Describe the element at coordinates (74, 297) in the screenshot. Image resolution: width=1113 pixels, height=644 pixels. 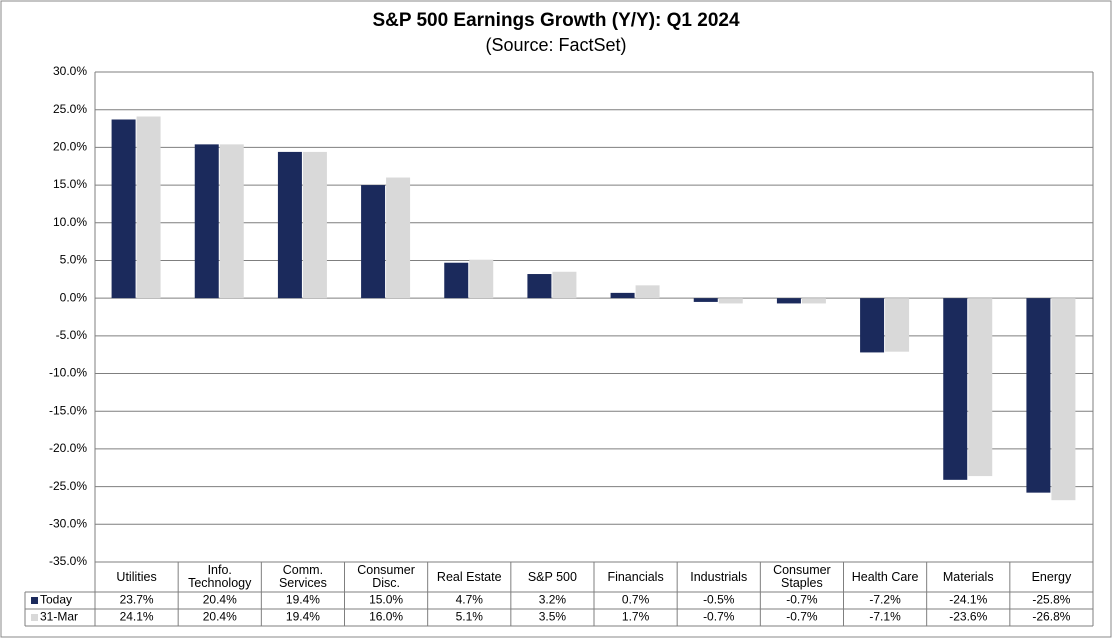
I see `y-tick-label: 0.0%` at that location.